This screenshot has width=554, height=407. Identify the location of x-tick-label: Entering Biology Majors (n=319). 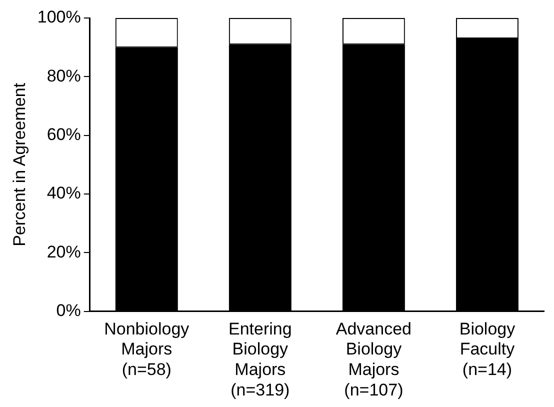
(260, 359).